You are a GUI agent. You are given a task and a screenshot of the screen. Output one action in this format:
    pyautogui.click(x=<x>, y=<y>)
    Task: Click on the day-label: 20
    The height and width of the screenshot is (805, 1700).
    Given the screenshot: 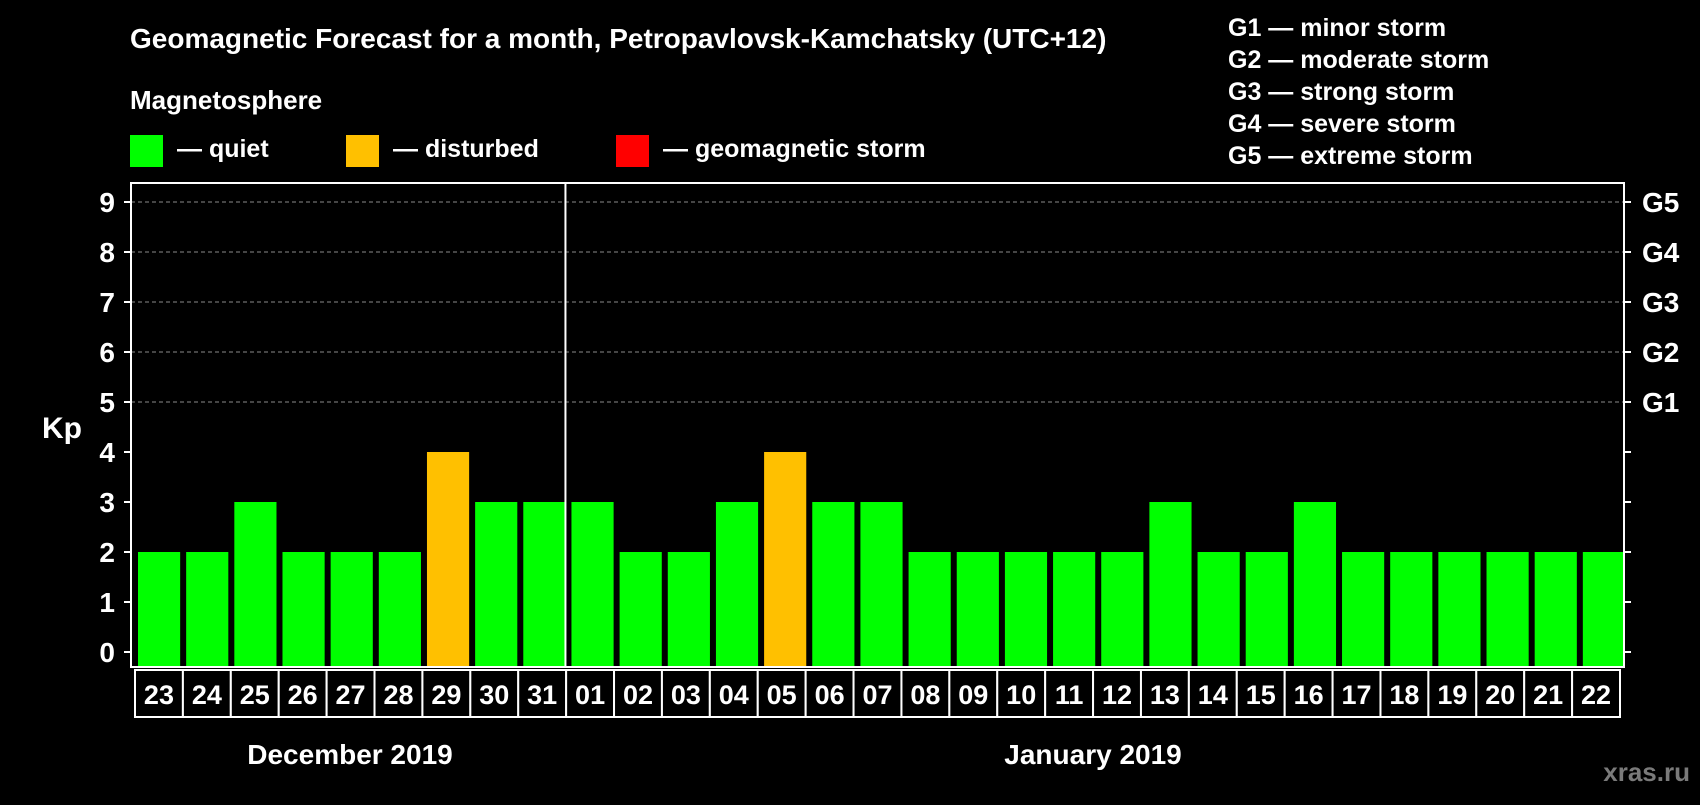 What is the action you would take?
    pyautogui.click(x=1500, y=695)
    